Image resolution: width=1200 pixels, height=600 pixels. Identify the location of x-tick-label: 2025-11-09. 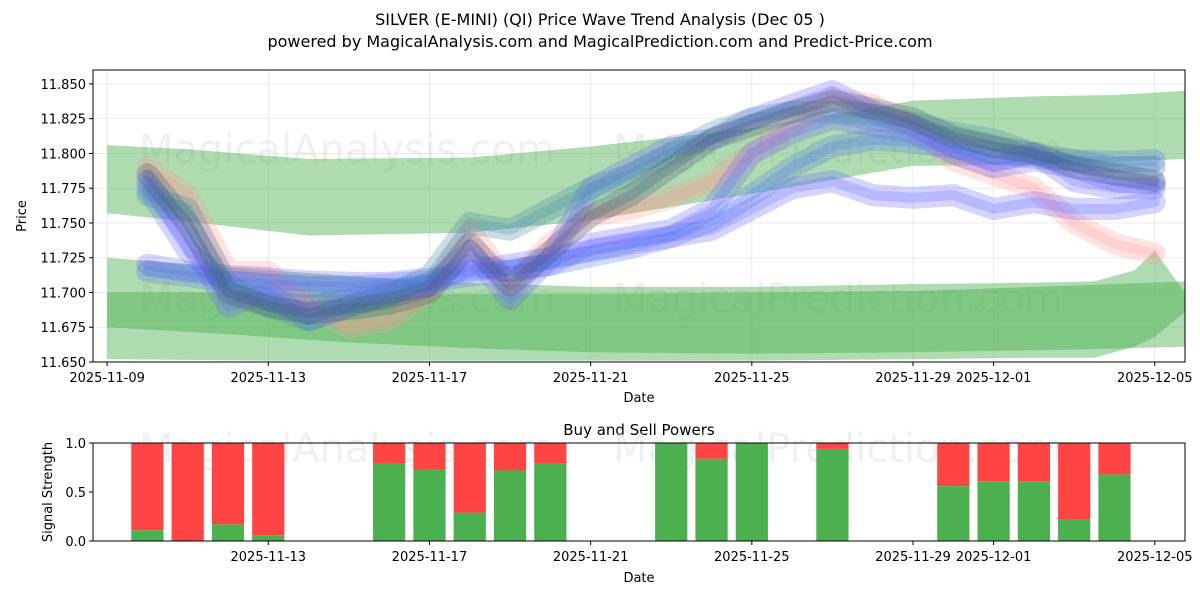
(107, 378).